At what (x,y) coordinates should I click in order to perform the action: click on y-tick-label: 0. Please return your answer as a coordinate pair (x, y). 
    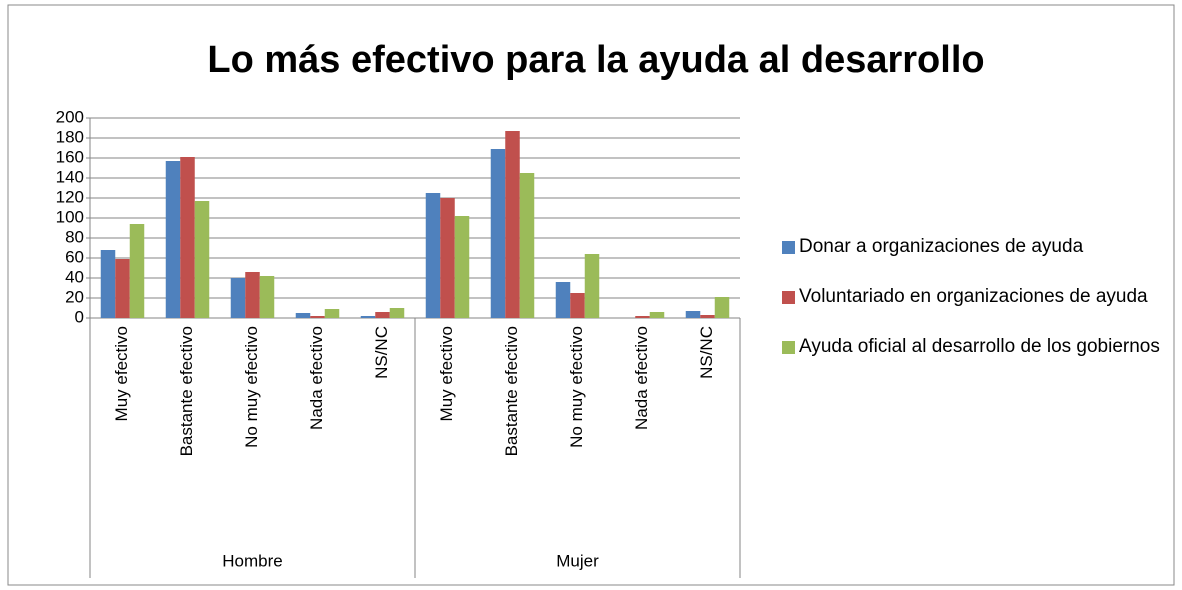
    Looking at the image, I should click on (79, 316).